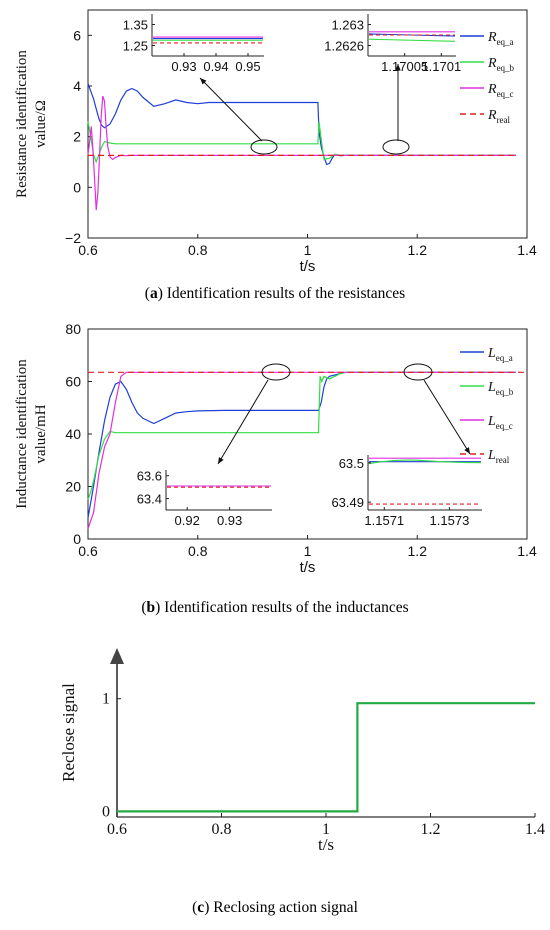 The image size is (550, 930). I want to click on y-tick-label: 80, so click(73, 329).